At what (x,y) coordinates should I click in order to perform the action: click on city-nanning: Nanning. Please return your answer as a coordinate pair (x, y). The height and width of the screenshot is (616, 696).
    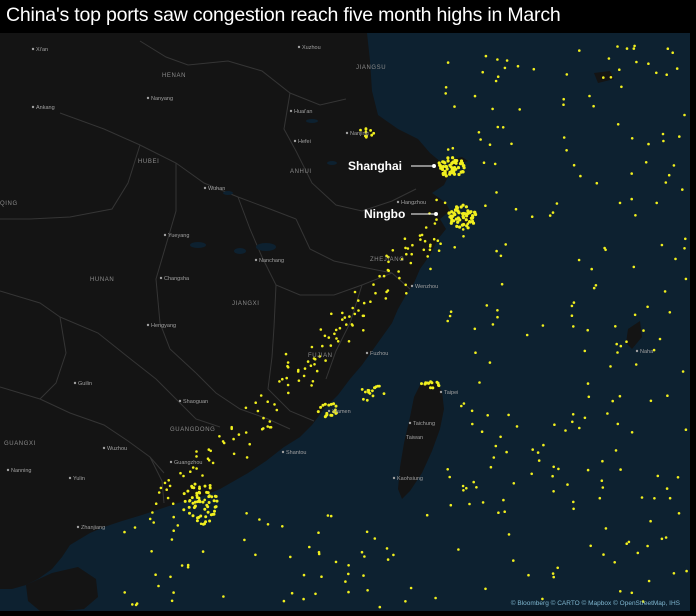
    Looking at the image, I should click on (19, 471).